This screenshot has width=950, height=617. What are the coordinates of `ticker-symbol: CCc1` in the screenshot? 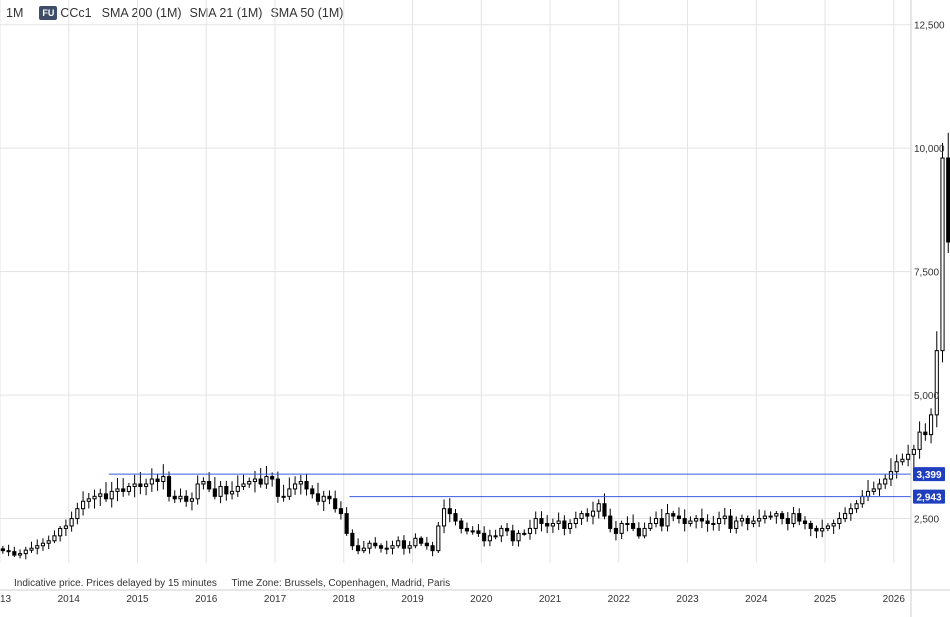 It's located at (76, 13).